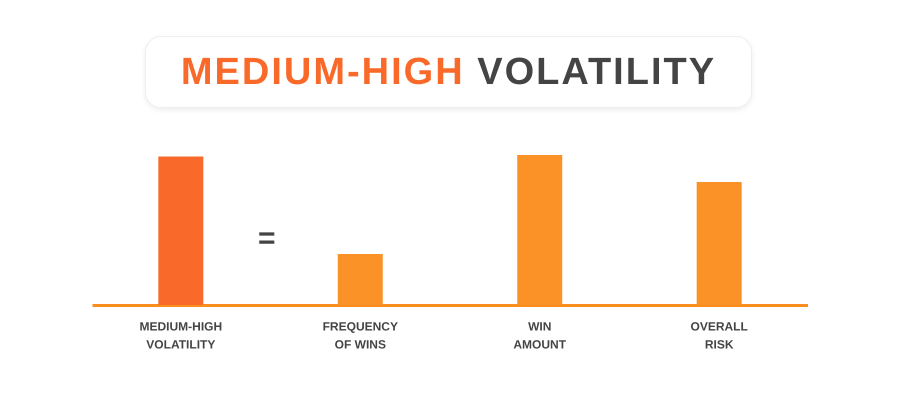 The image size is (900, 400). What do you see at coordinates (540, 336) in the screenshot?
I see `x-tick-label: WIN AMOUNT` at bounding box center [540, 336].